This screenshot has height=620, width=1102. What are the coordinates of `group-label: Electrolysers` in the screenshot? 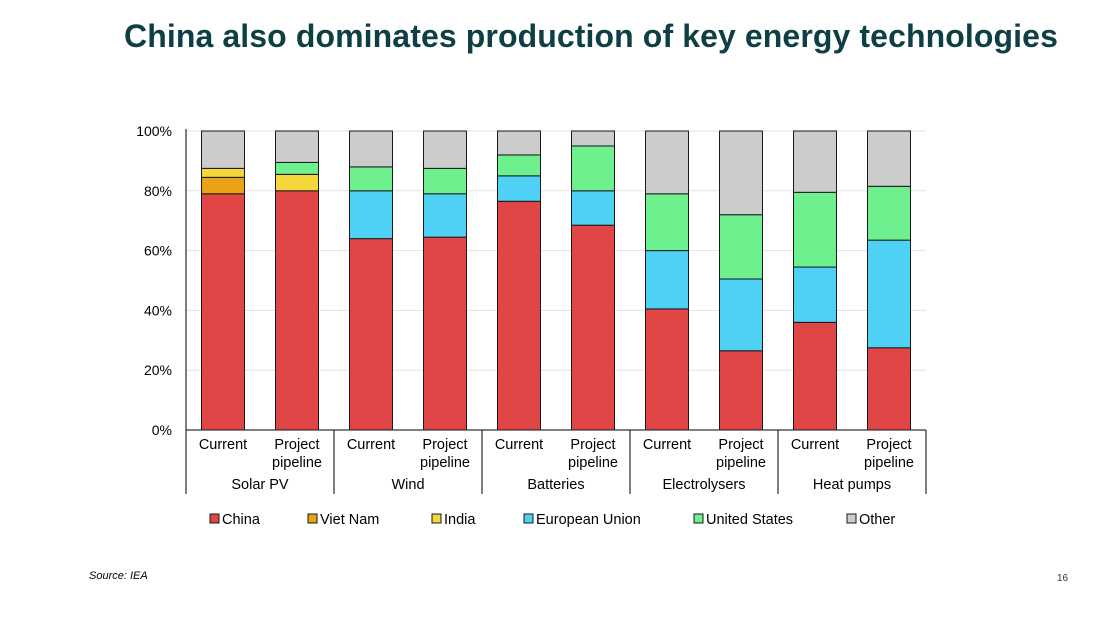 It's located at (704, 485).